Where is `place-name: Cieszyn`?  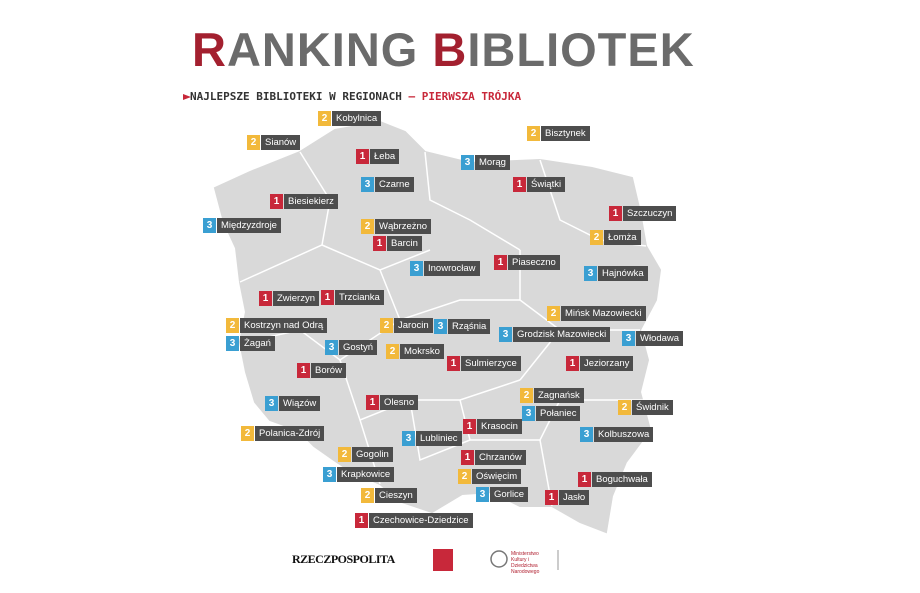 place-name: Cieszyn is located at coordinates (396, 495).